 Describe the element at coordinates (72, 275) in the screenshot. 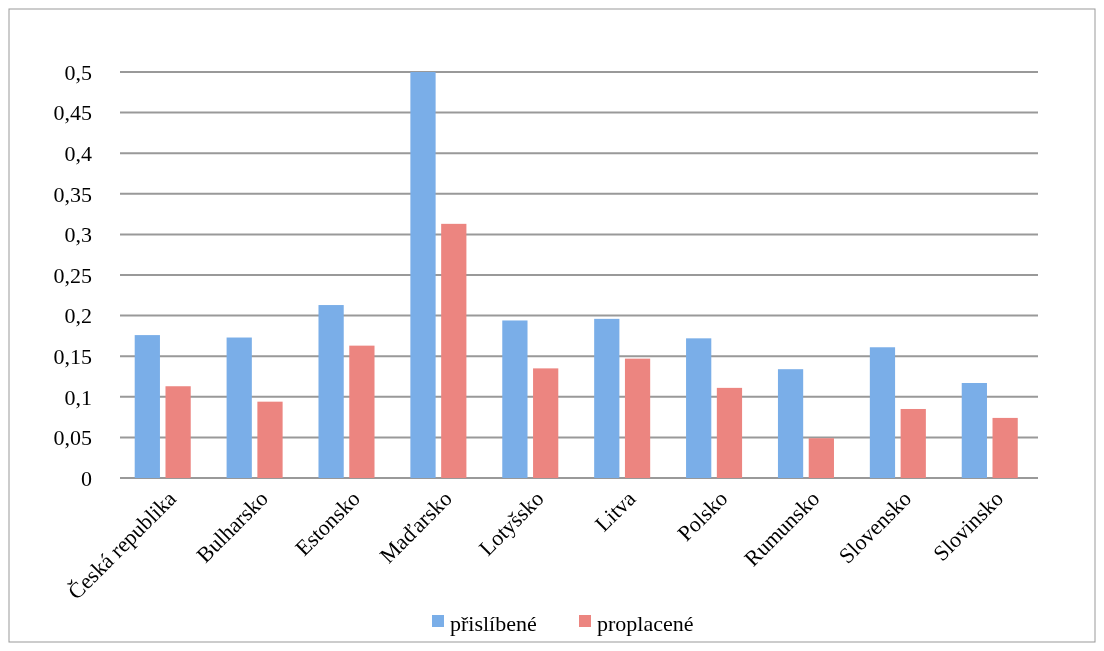

I see `y-tick-label: 0,25` at that location.